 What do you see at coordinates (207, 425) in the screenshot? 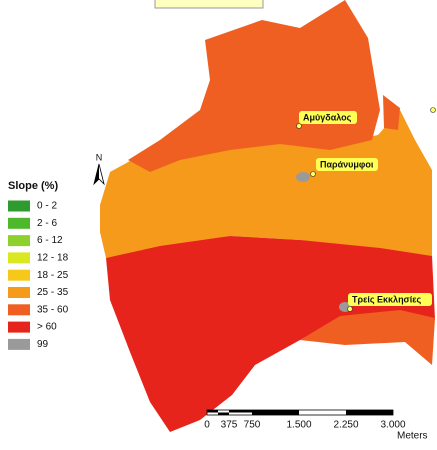
I see `scale-label: 0` at bounding box center [207, 425].